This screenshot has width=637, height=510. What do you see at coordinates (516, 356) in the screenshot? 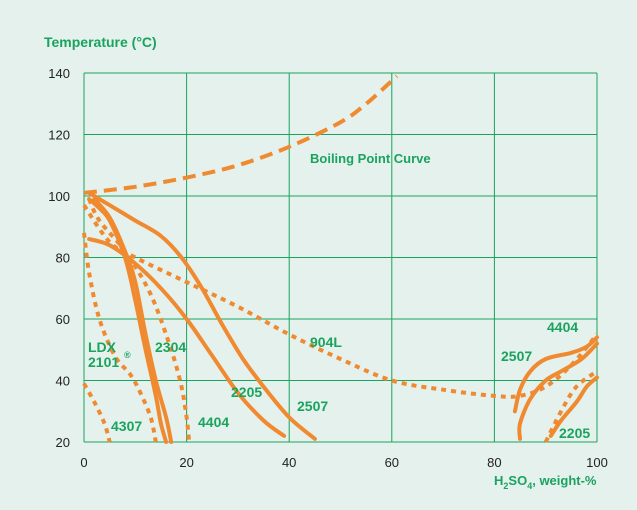
I see `label-2507-right: 2507` at bounding box center [516, 356].